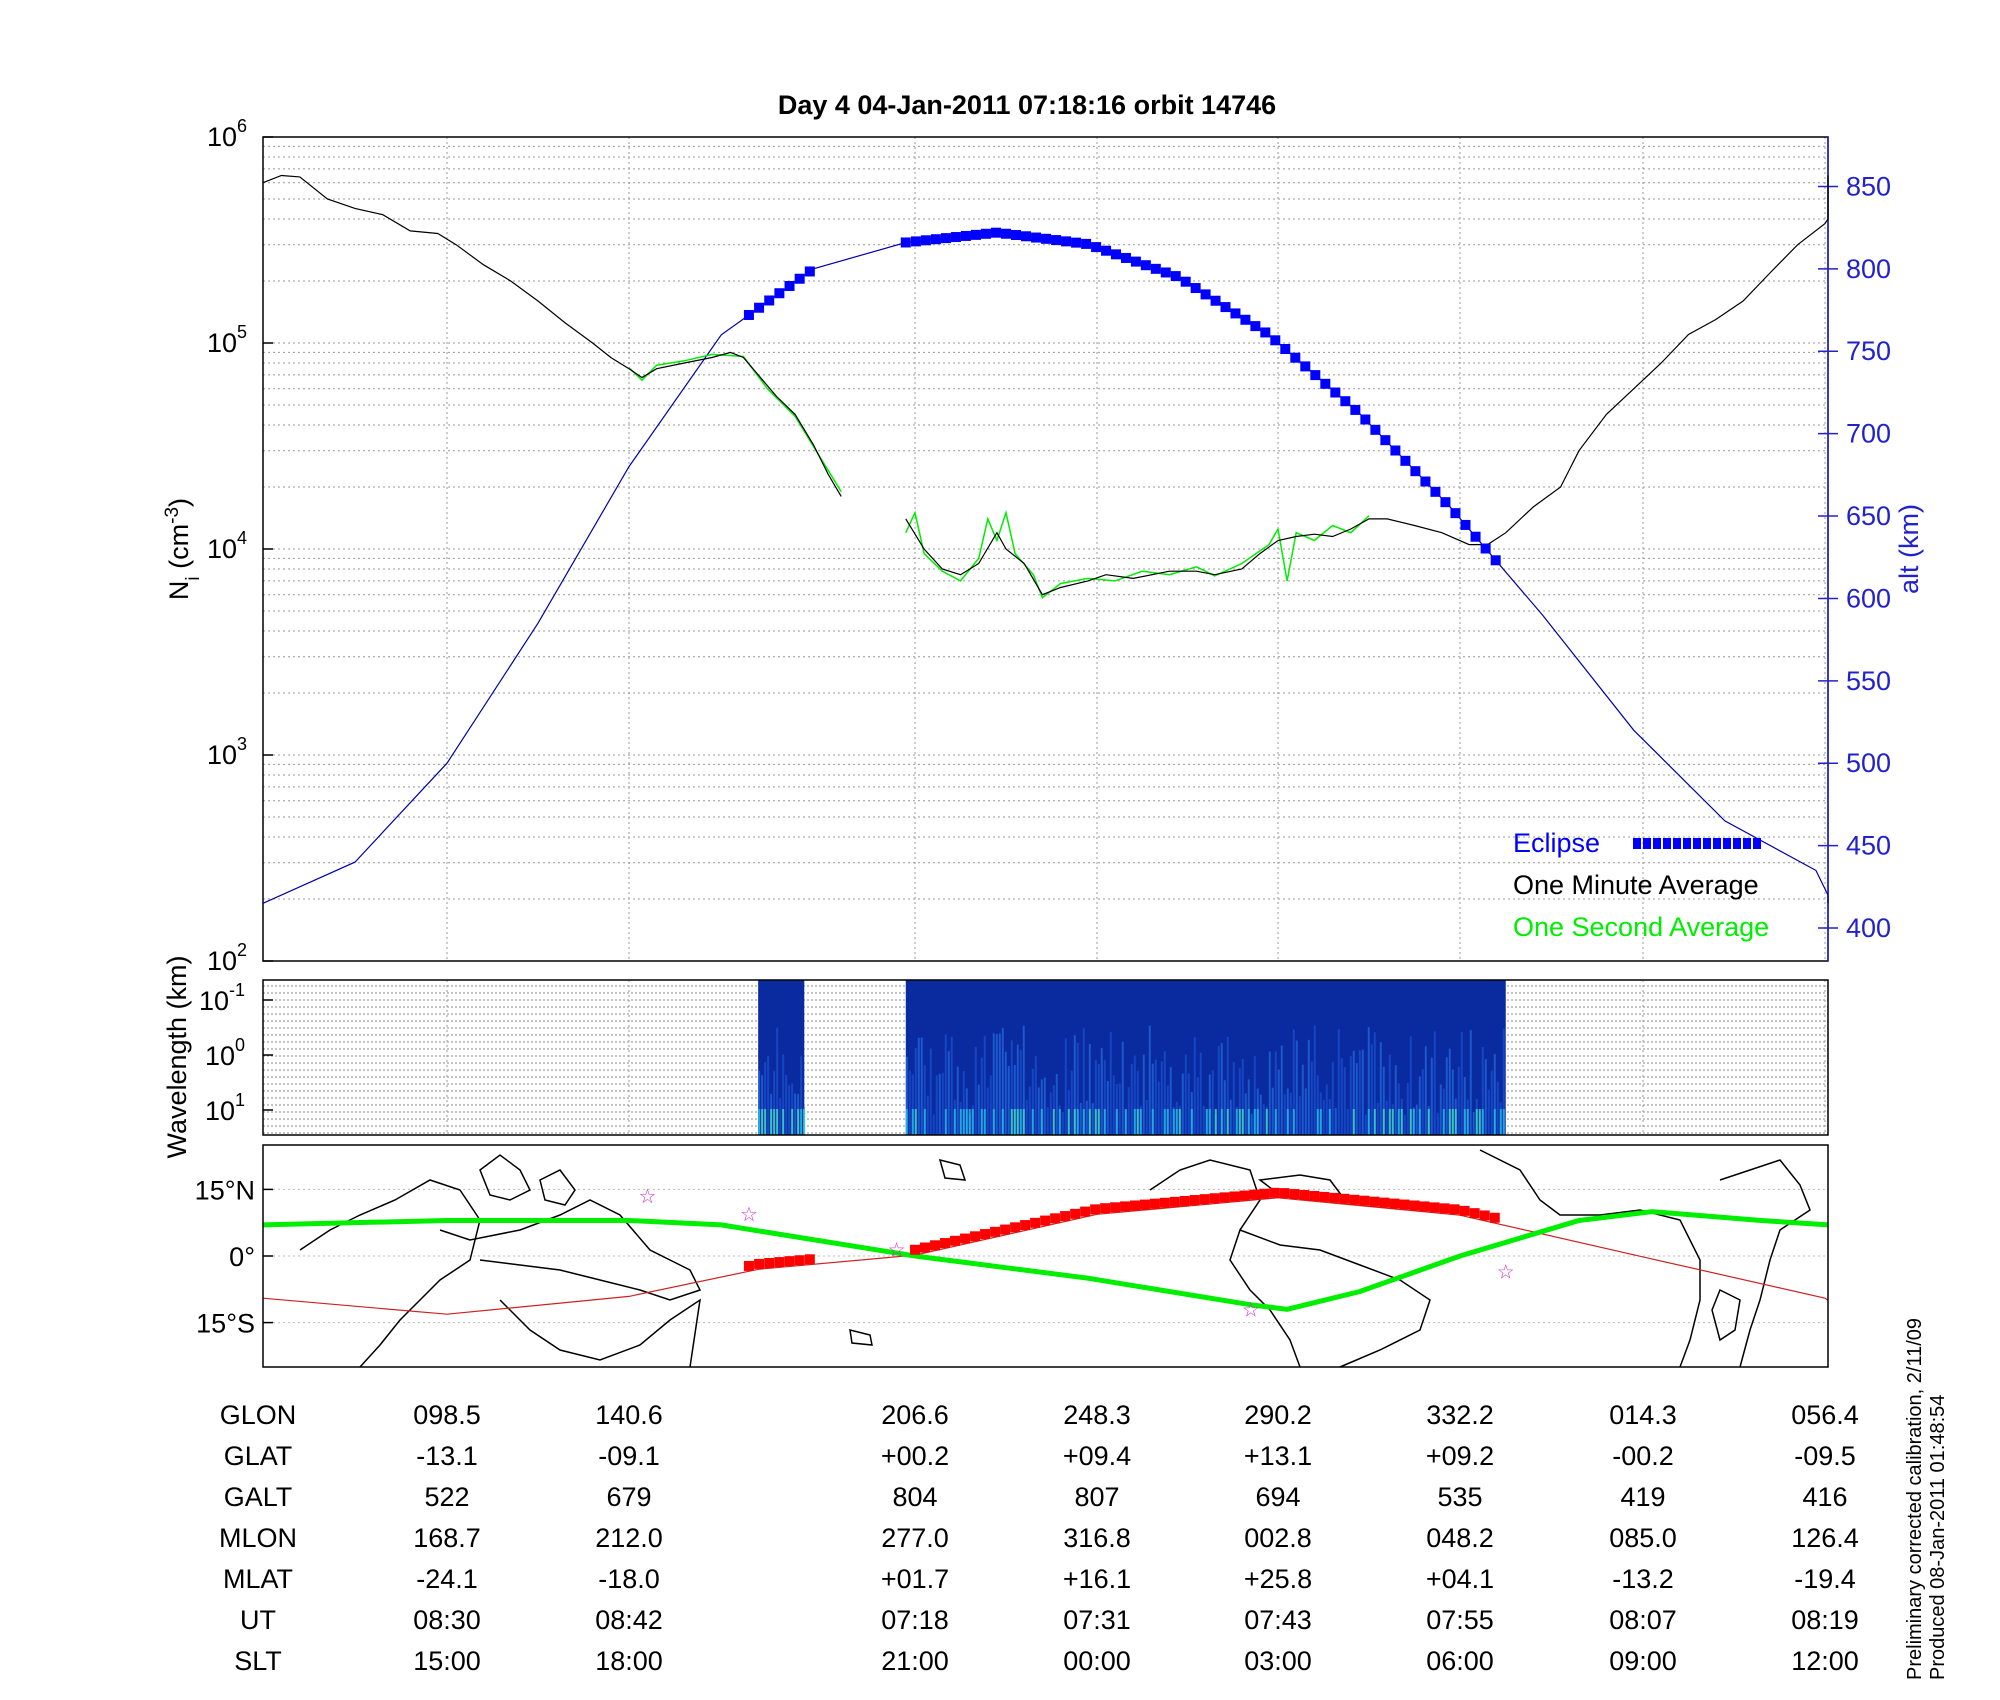  I want to click on star-marker: ☆, so click(1506, 1273).